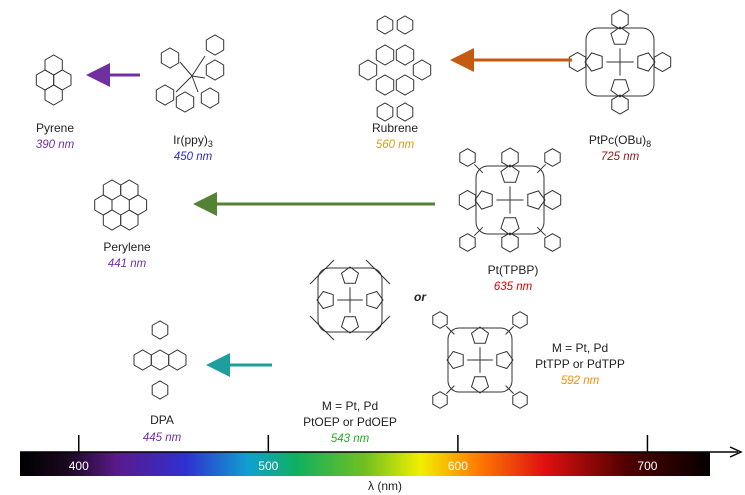  Describe the element at coordinates (193, 157) in the screenshot. I see `wavelength: 450 nm` at that location.